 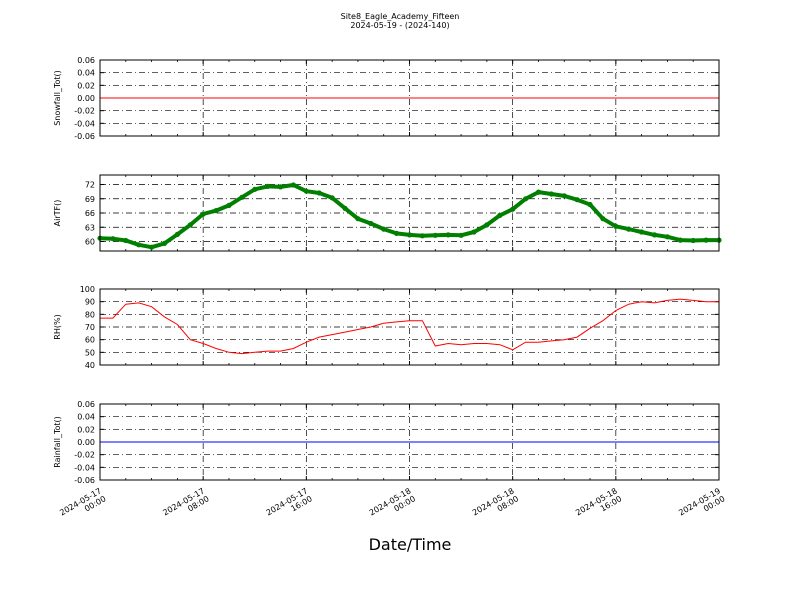 What do you see at coordinates (90, 314) in the screenshot?
I see `y-tick-label: 80` at bounding box center [90, 314].